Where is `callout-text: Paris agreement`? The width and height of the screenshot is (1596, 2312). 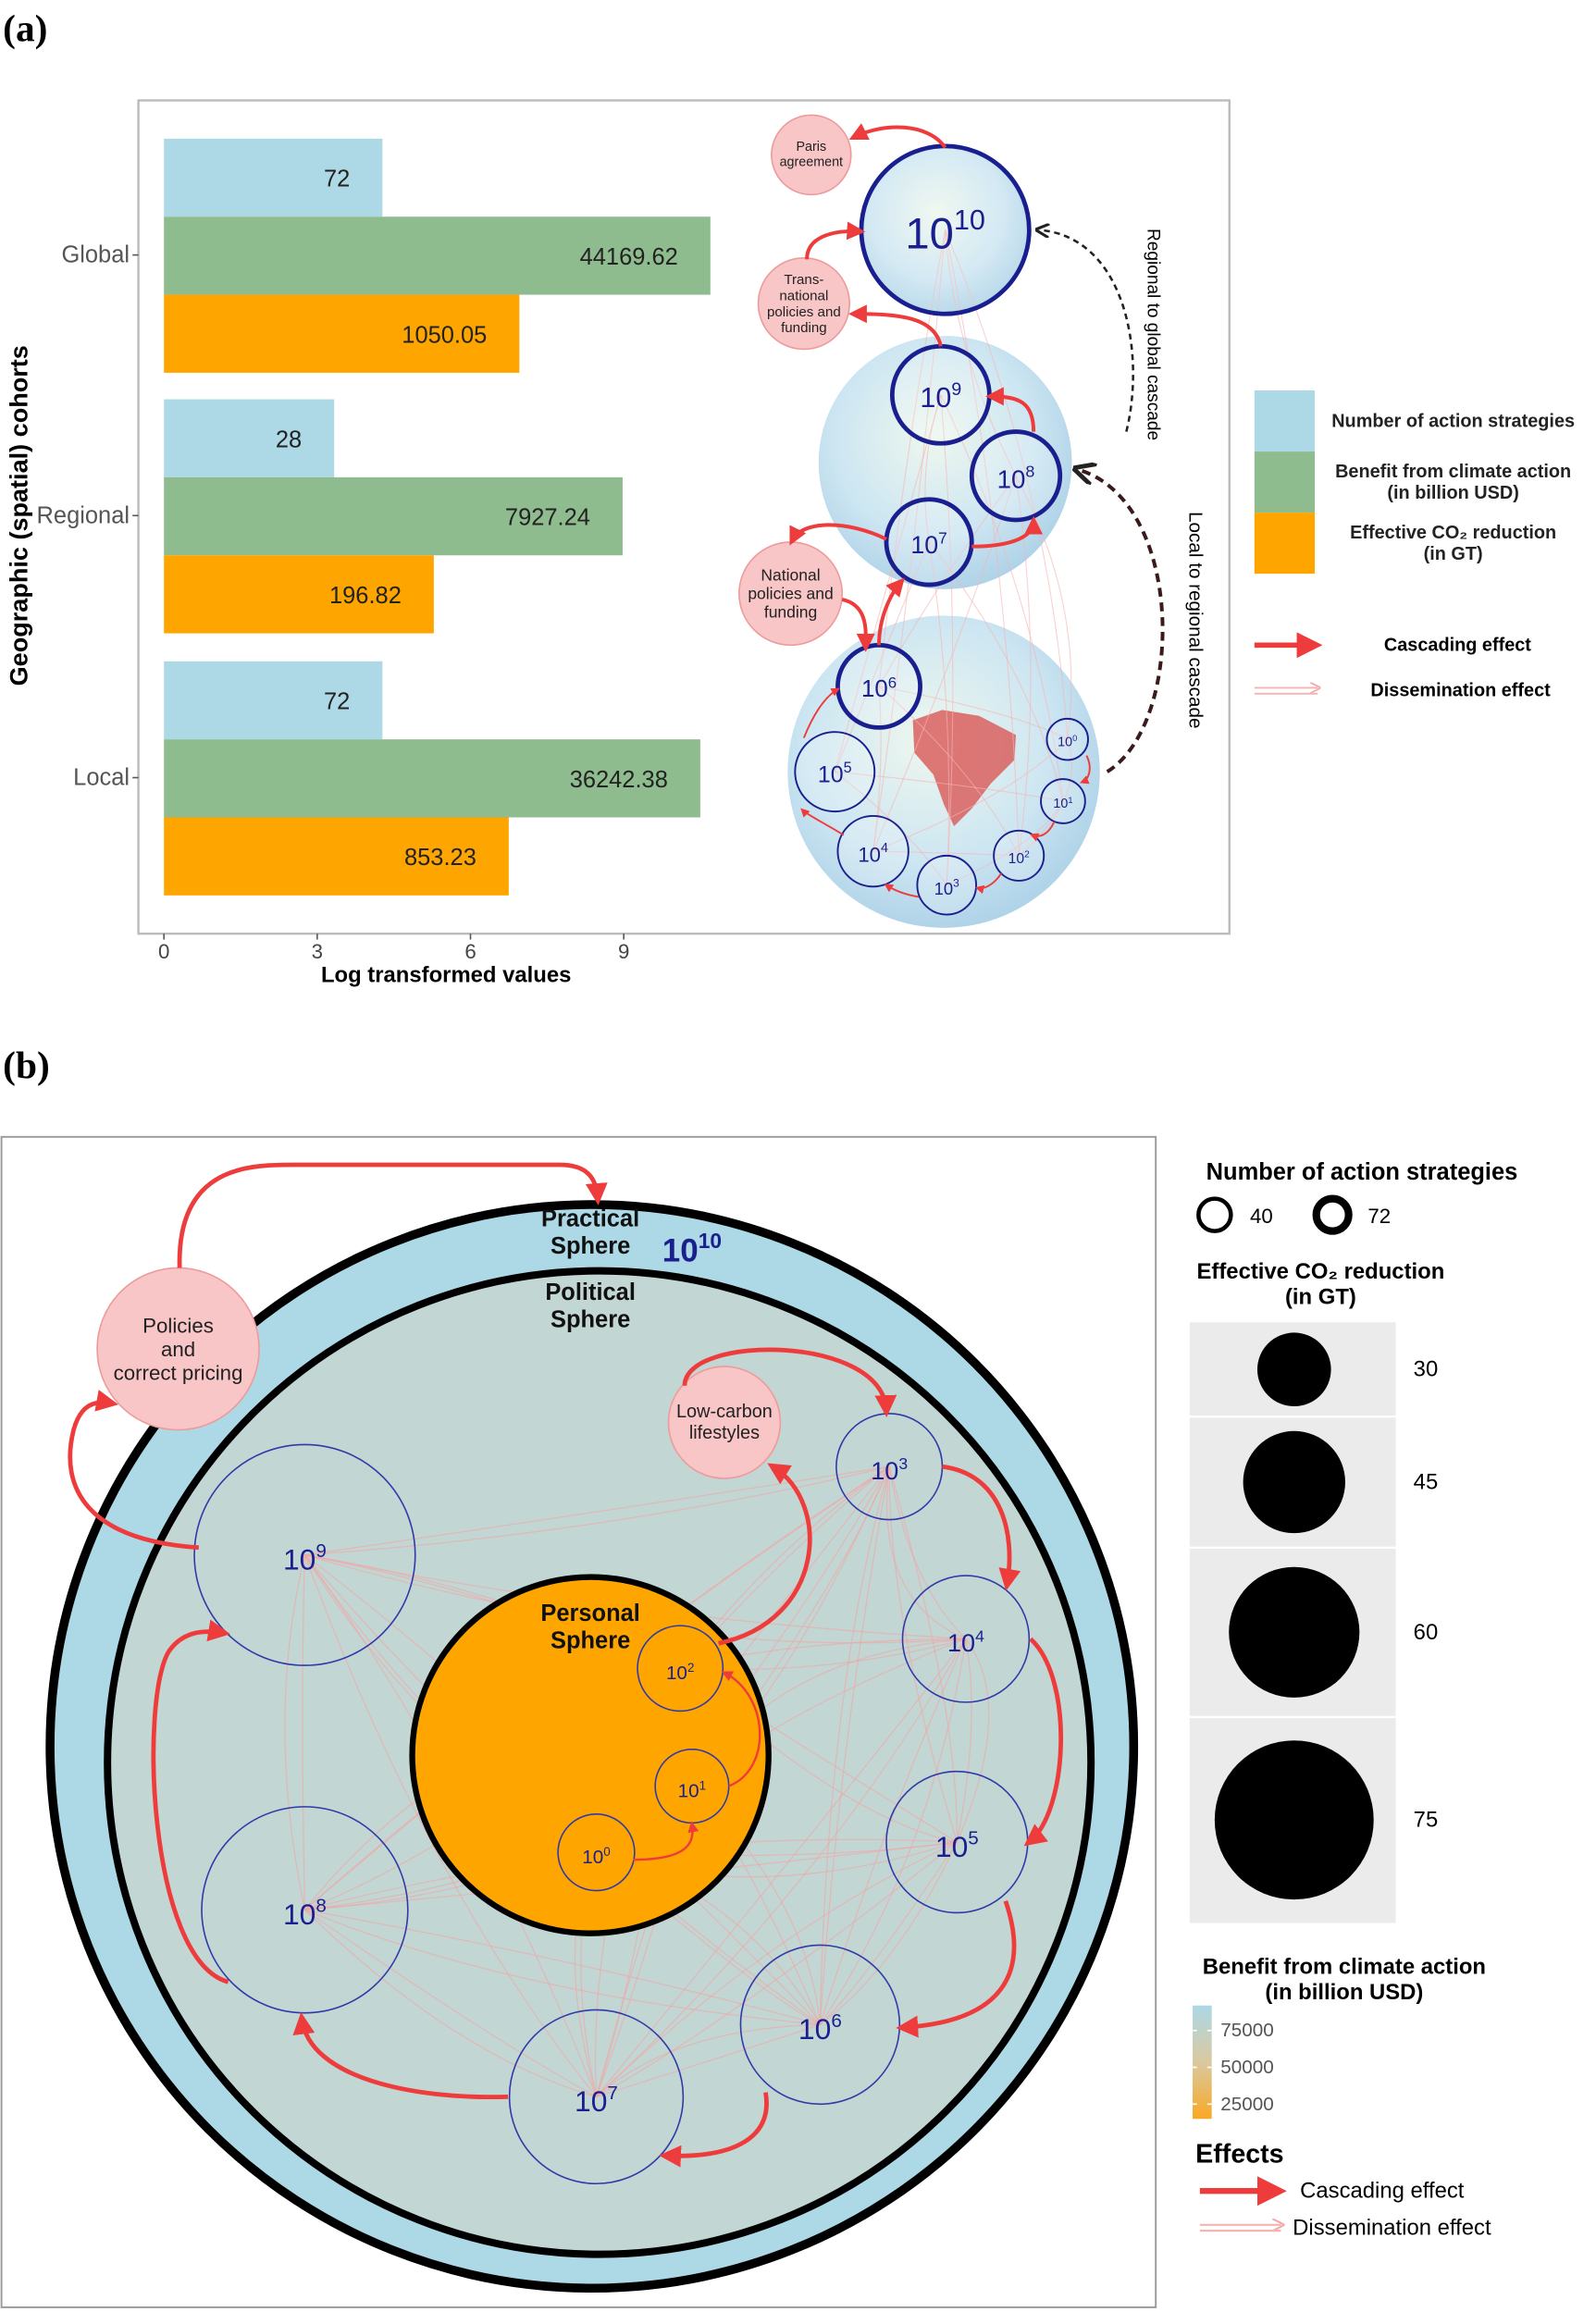 callout-text: Paris agreement is located at coordinates (812, 154).